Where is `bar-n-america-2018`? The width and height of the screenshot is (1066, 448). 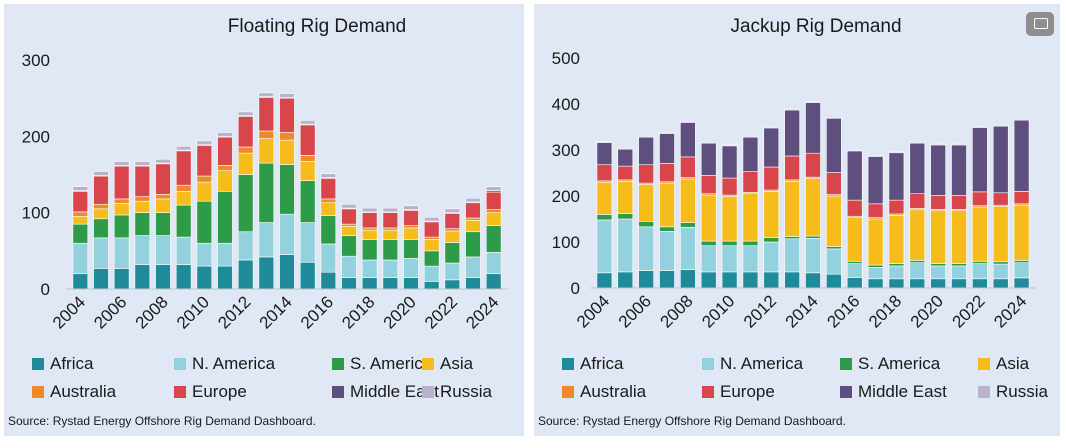
bar-n-america-2018 is located at coordinates (896, 272).